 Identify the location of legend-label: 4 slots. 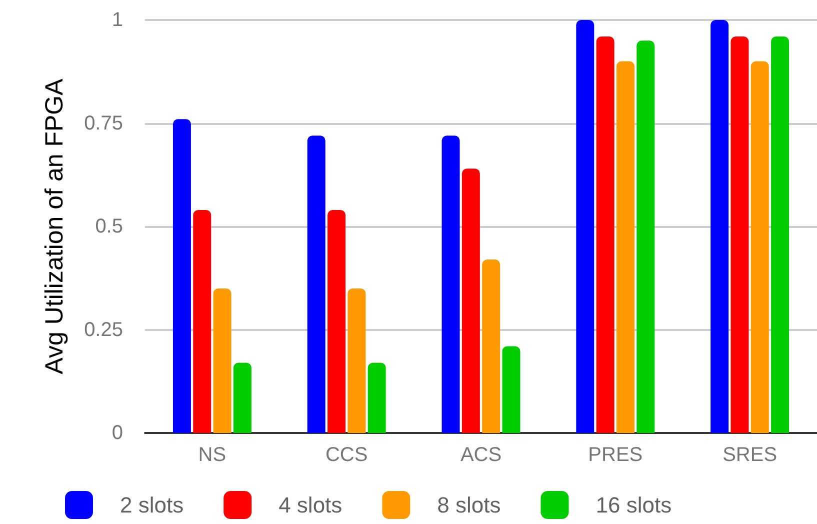
(310, 505).